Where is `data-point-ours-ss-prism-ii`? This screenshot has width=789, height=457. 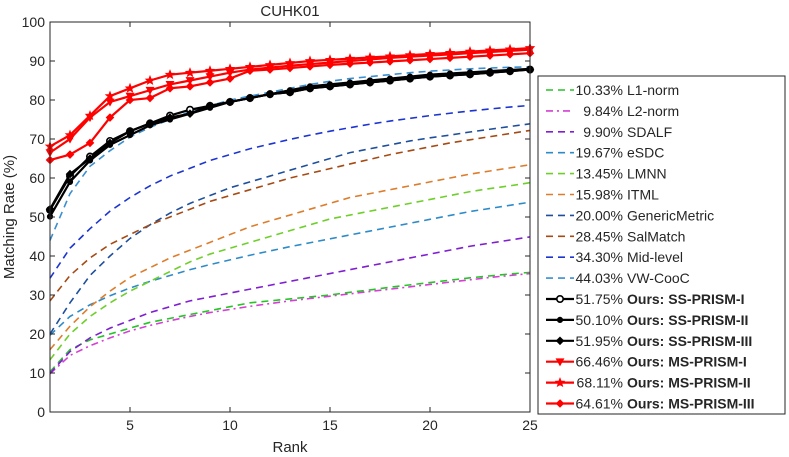 data-point-ours-ss-prism-ii is located at coordinates (70, 181).